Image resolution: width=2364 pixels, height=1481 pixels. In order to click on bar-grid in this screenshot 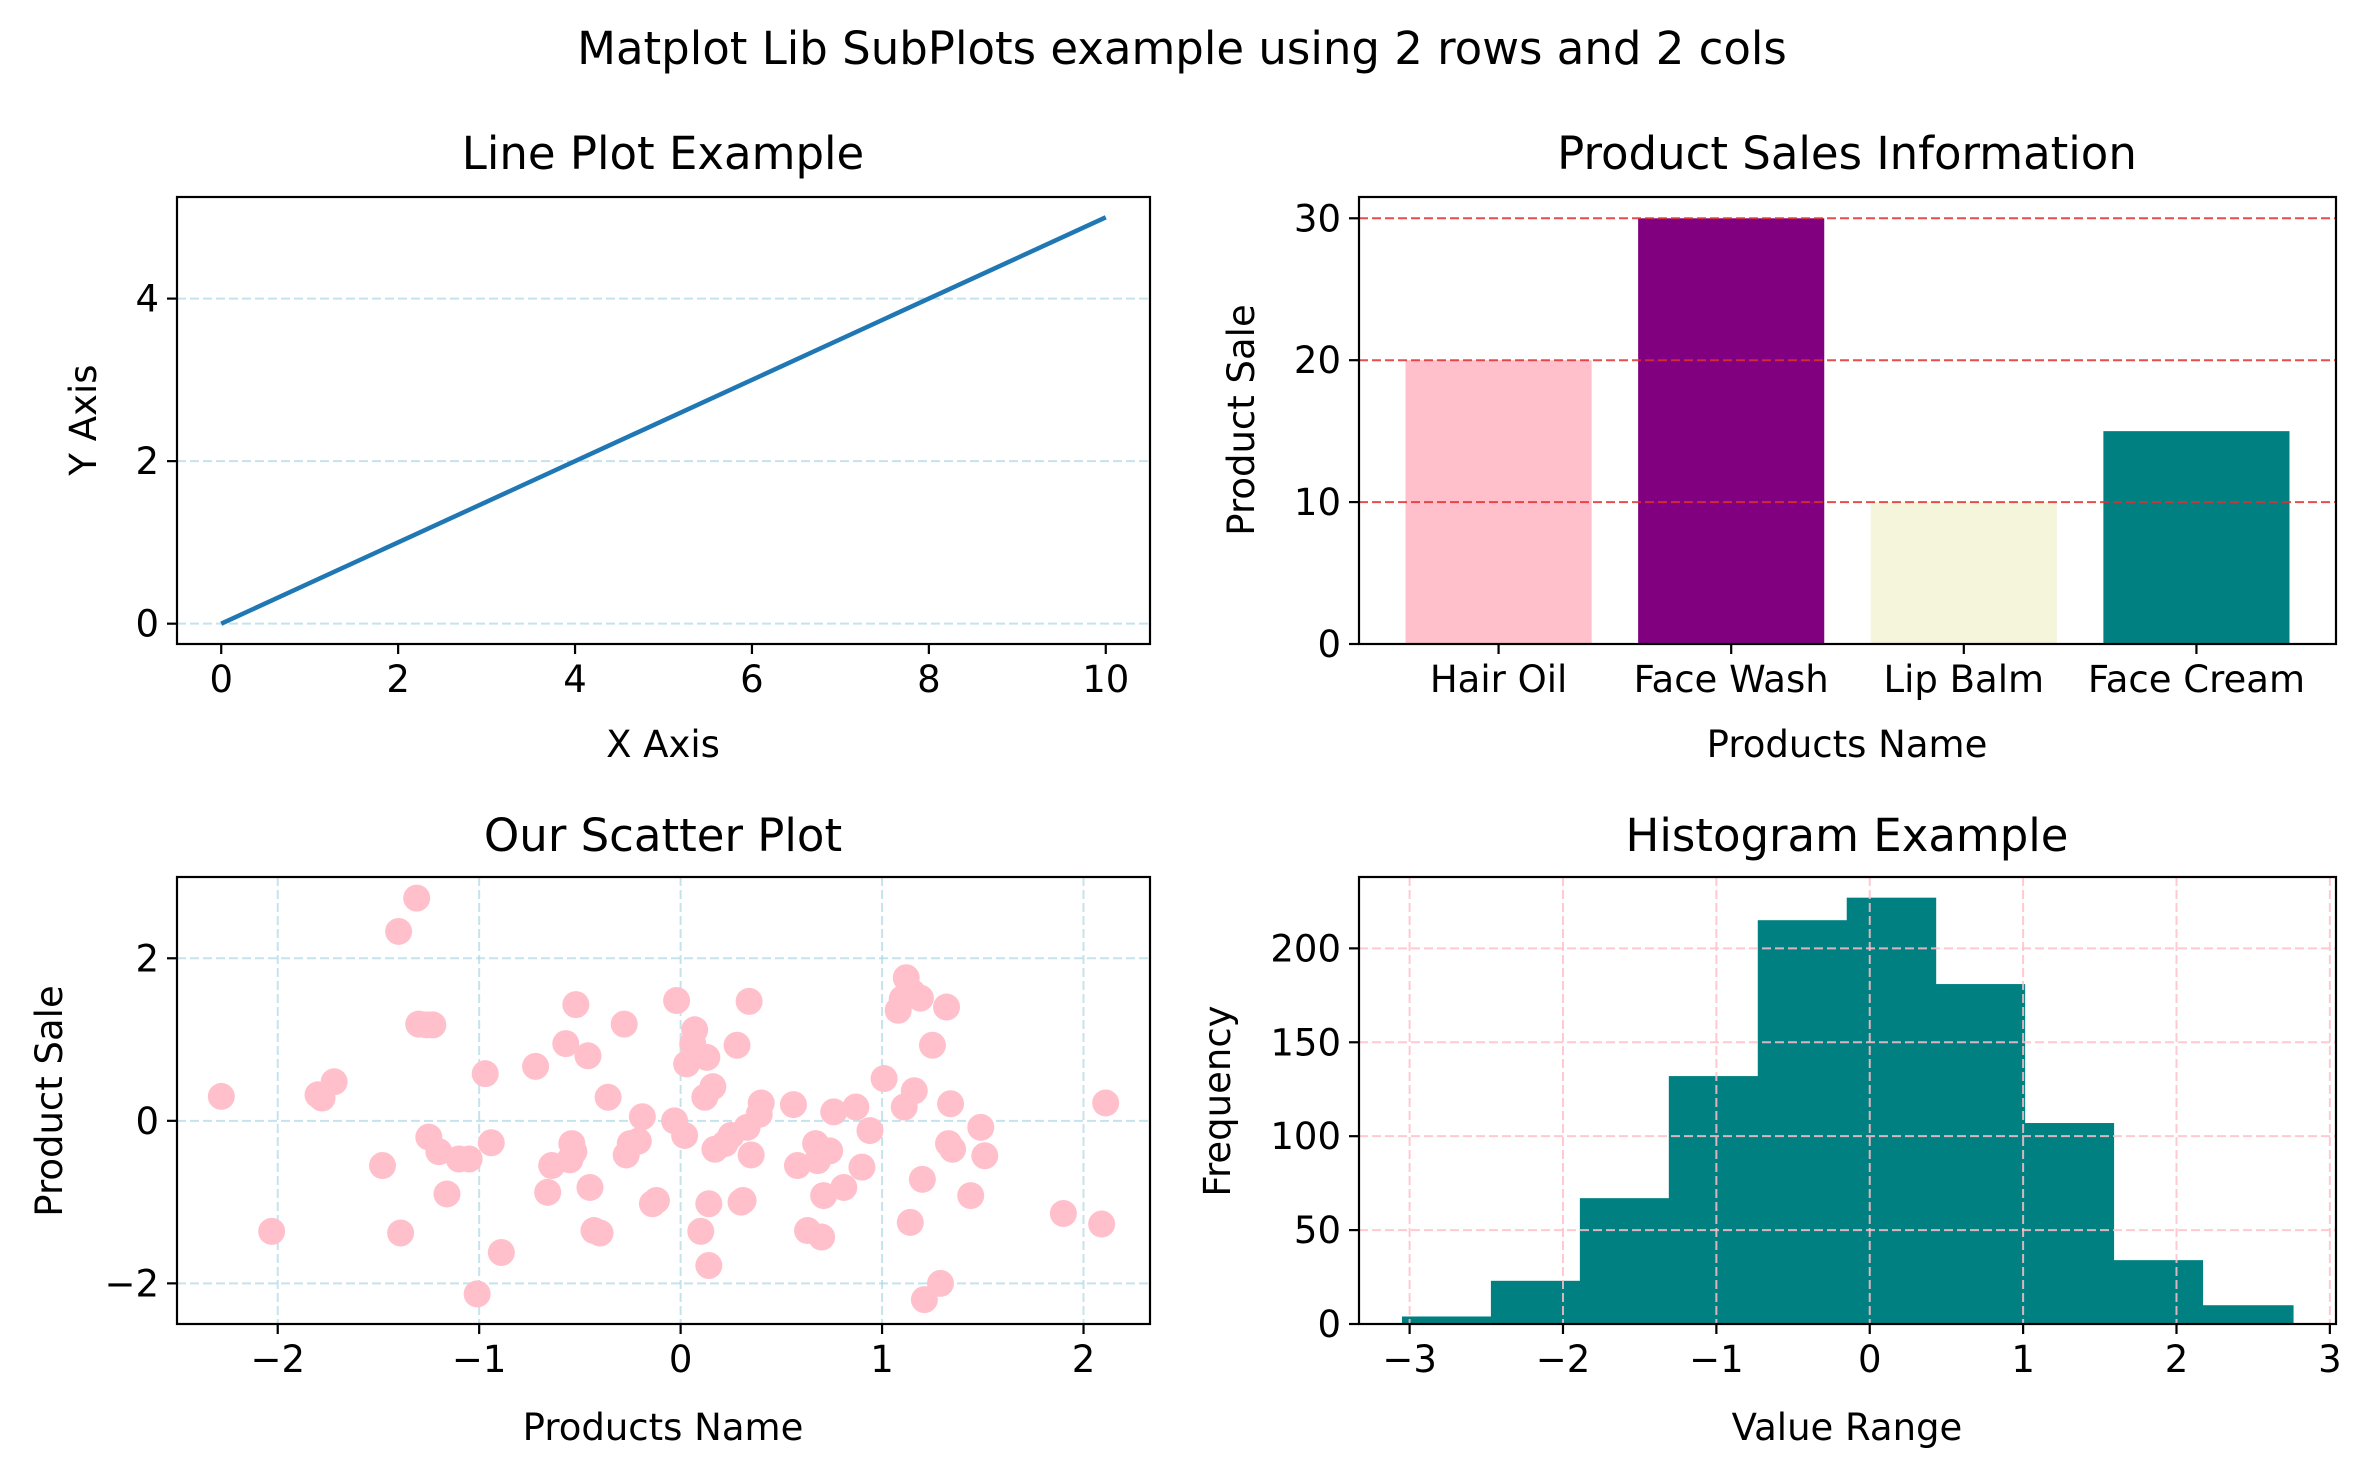, I will do `click(1847, 360)`.